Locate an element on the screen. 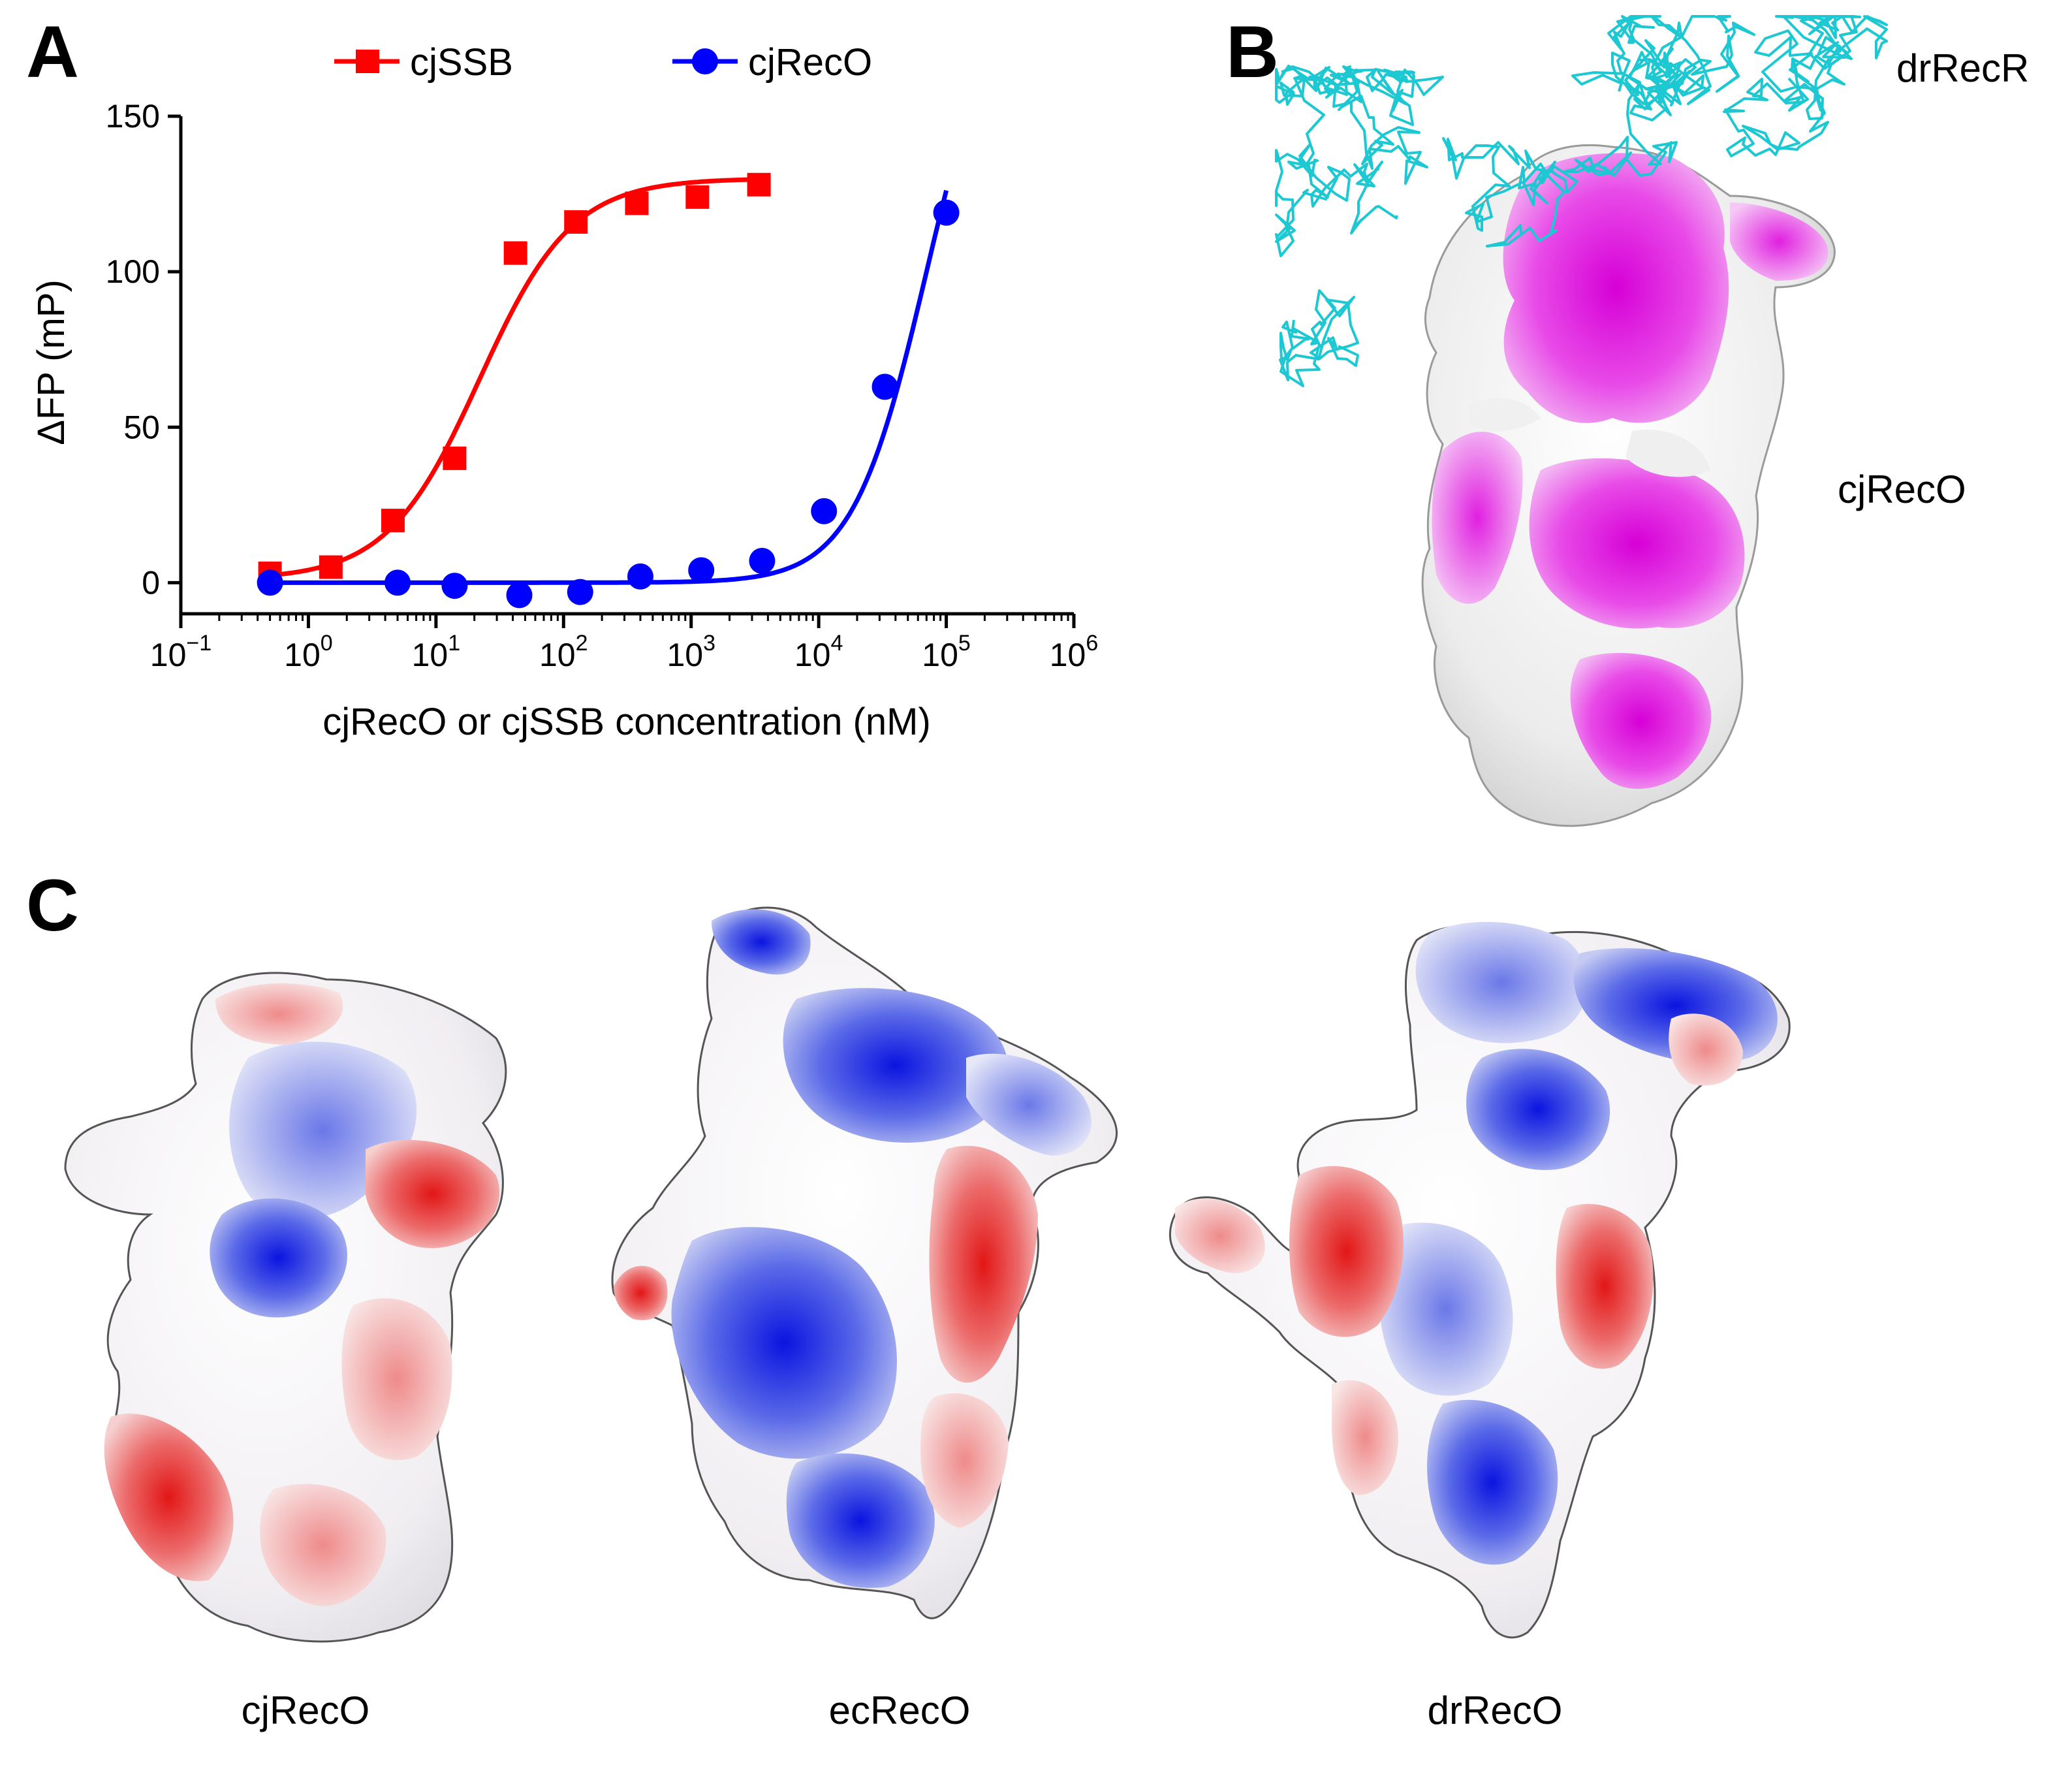 This screenshot has height=1778, width=2072. magenta-patch-left is located at coordinates (1477, 518).